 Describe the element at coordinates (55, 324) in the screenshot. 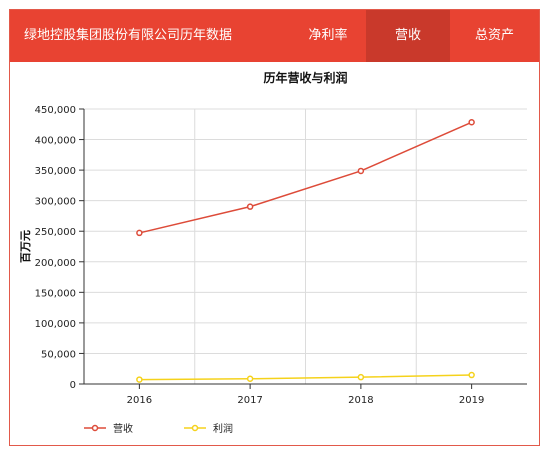

I see `y-tick-label: 100,000` at that location.